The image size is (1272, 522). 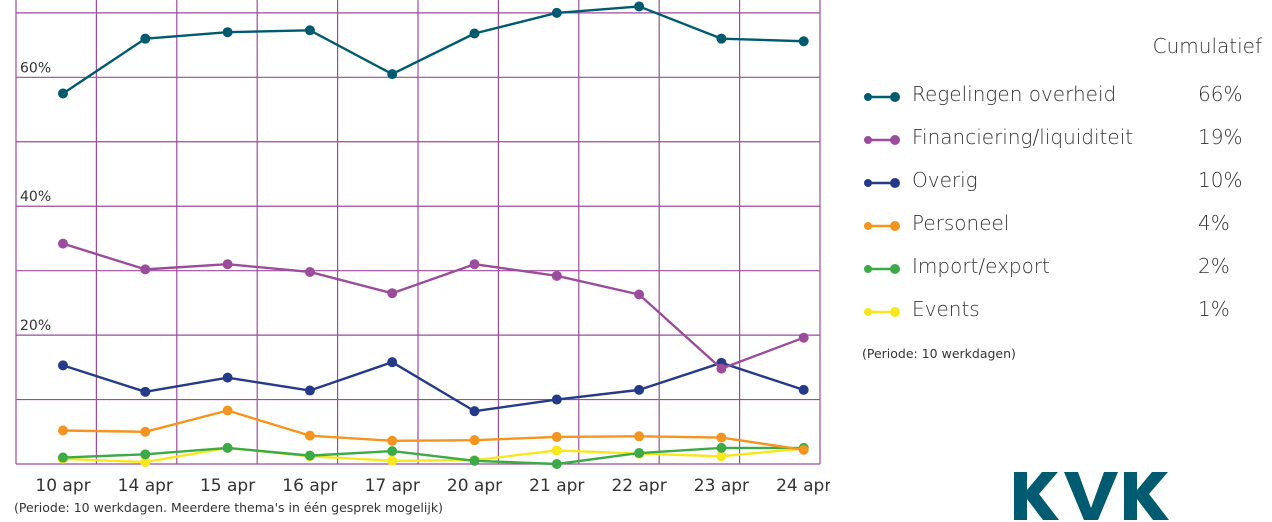 What do you see at coordinates (945, 180) in the screenshot?
I see `legend-label: Overig` at bounding box center [945, 180].